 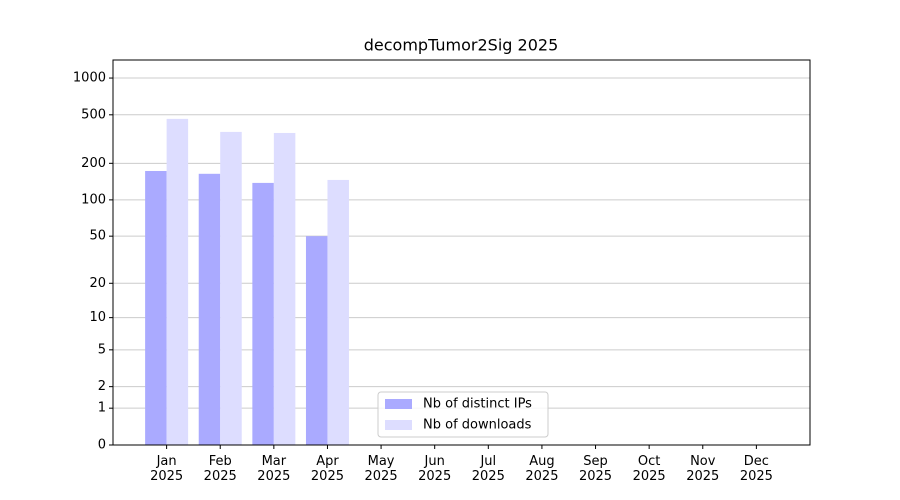 I want to click on y-tick-label: 1000, so click(x=89, y=78).